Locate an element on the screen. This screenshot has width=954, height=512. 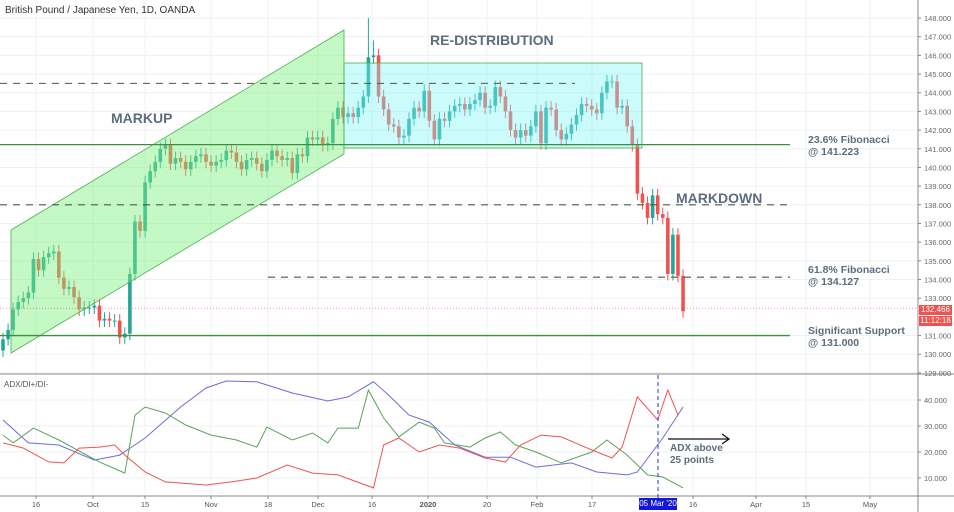
price-tick-label: 135.000 is located at coordinates (937, 261).